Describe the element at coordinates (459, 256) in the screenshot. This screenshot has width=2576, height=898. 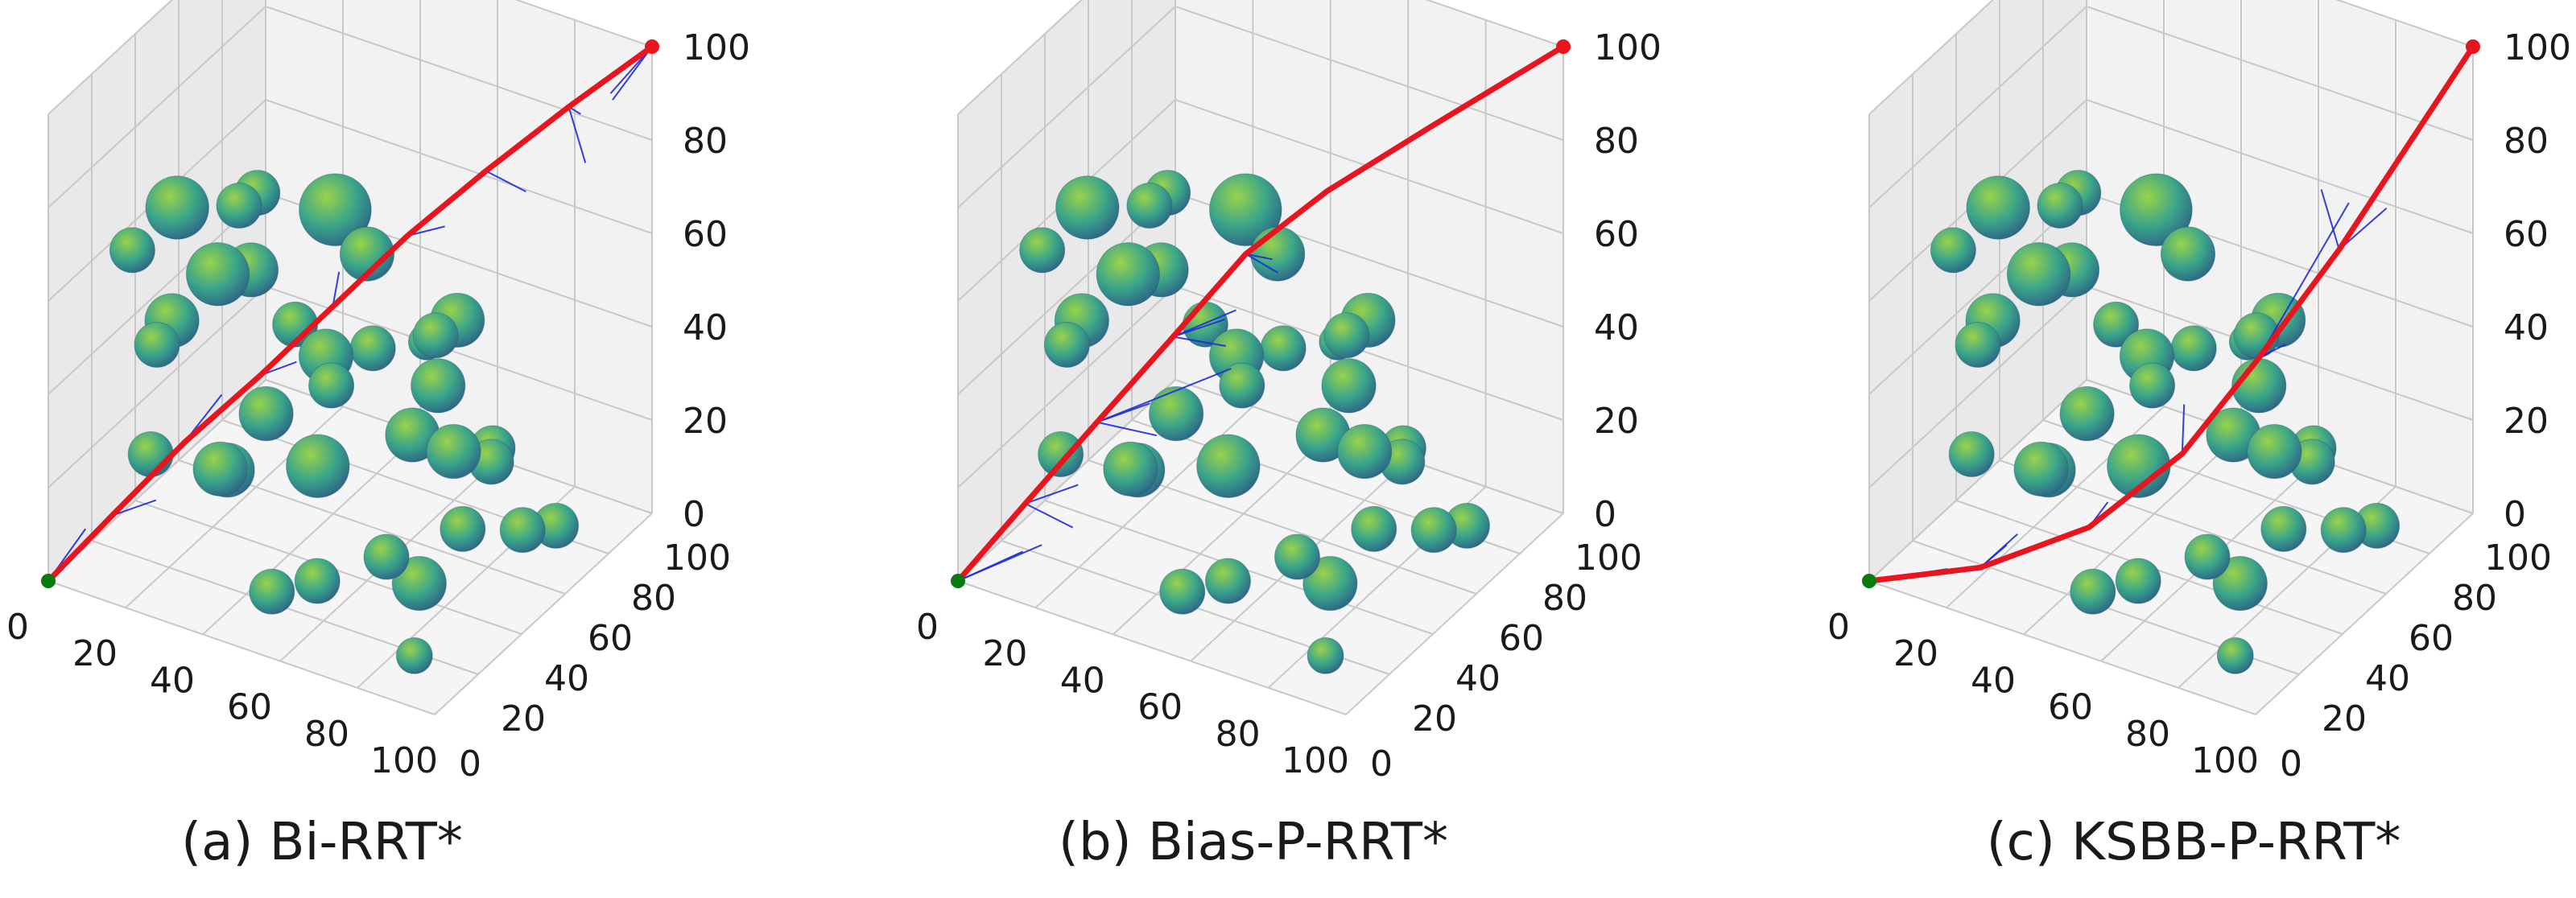
I see `back-pane` at that location.